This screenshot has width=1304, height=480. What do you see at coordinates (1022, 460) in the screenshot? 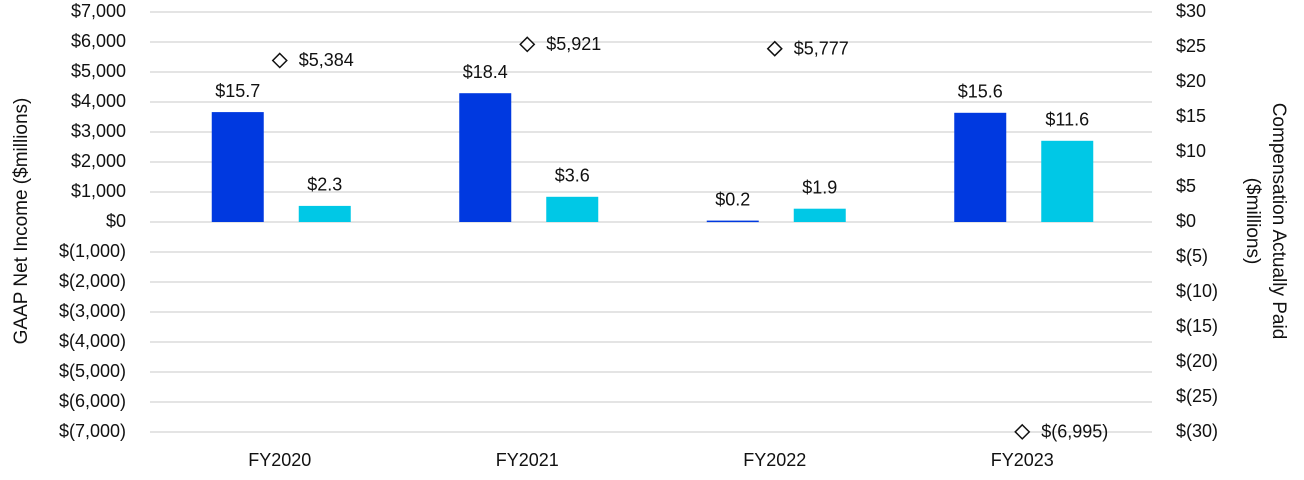
I see `x-tick-label: FY2023` at bounding box center [1022, 460].